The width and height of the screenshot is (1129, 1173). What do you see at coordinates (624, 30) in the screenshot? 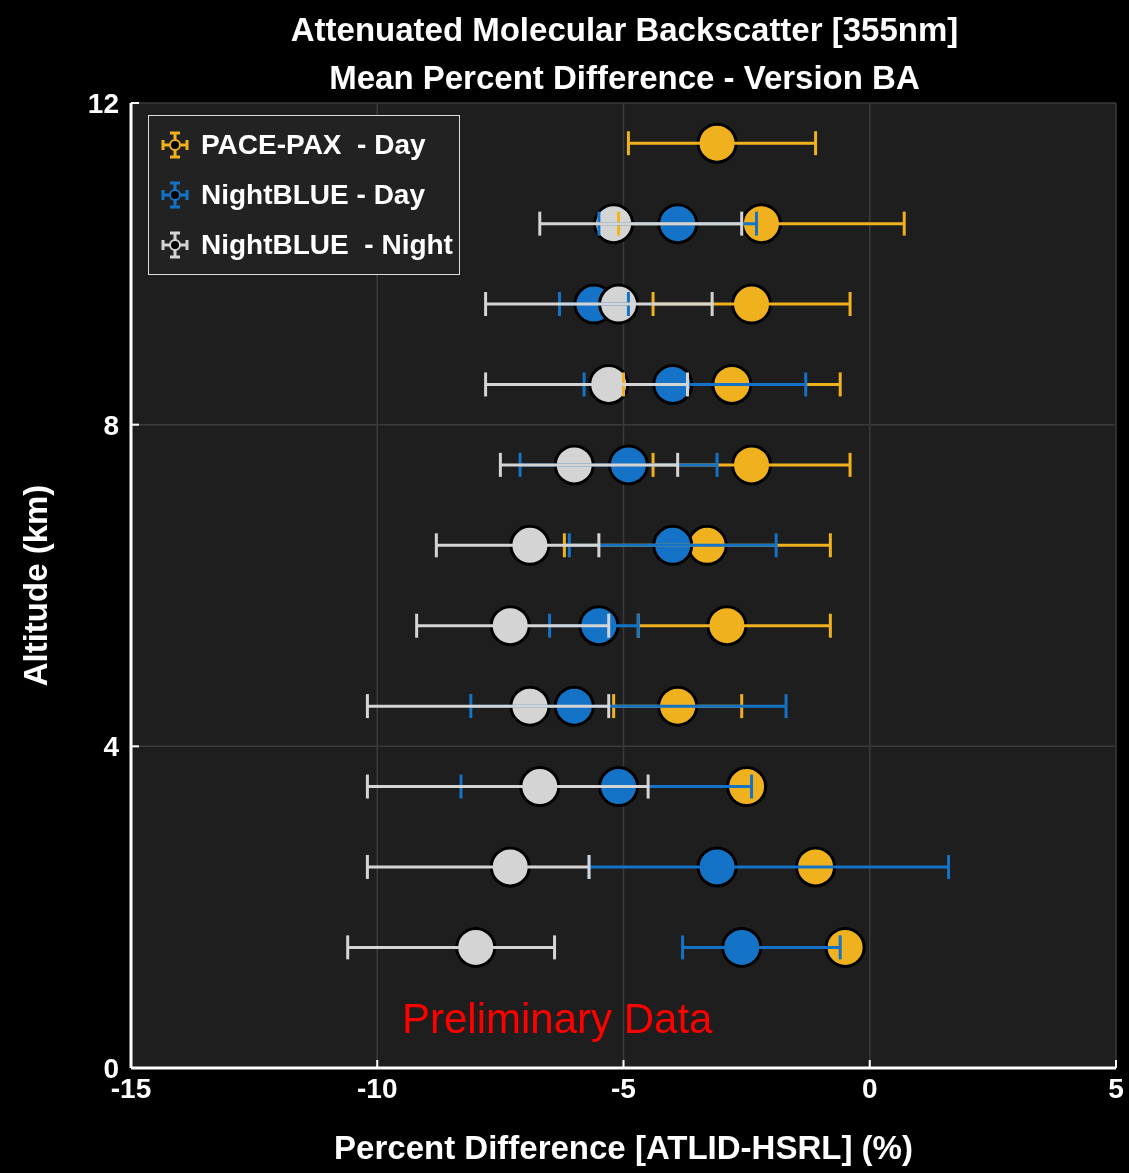
I see `chart-title: Attenuated Molecular Backscatter [355nm]` at bounding box center [624, 30].